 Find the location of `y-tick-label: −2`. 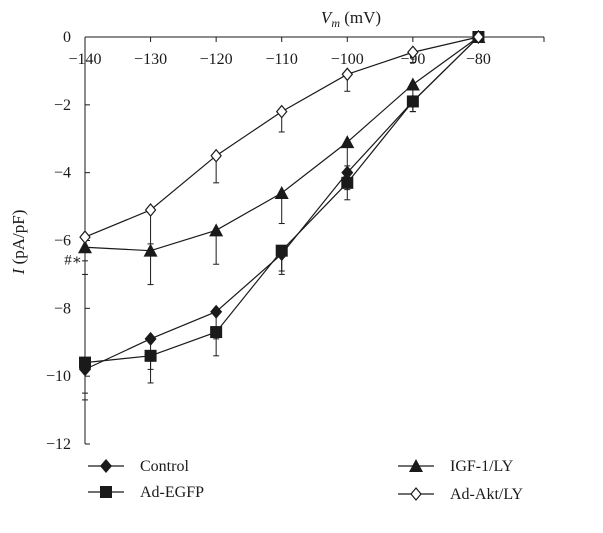

y-tick-label: −2 is located at coordinates (62, 105).